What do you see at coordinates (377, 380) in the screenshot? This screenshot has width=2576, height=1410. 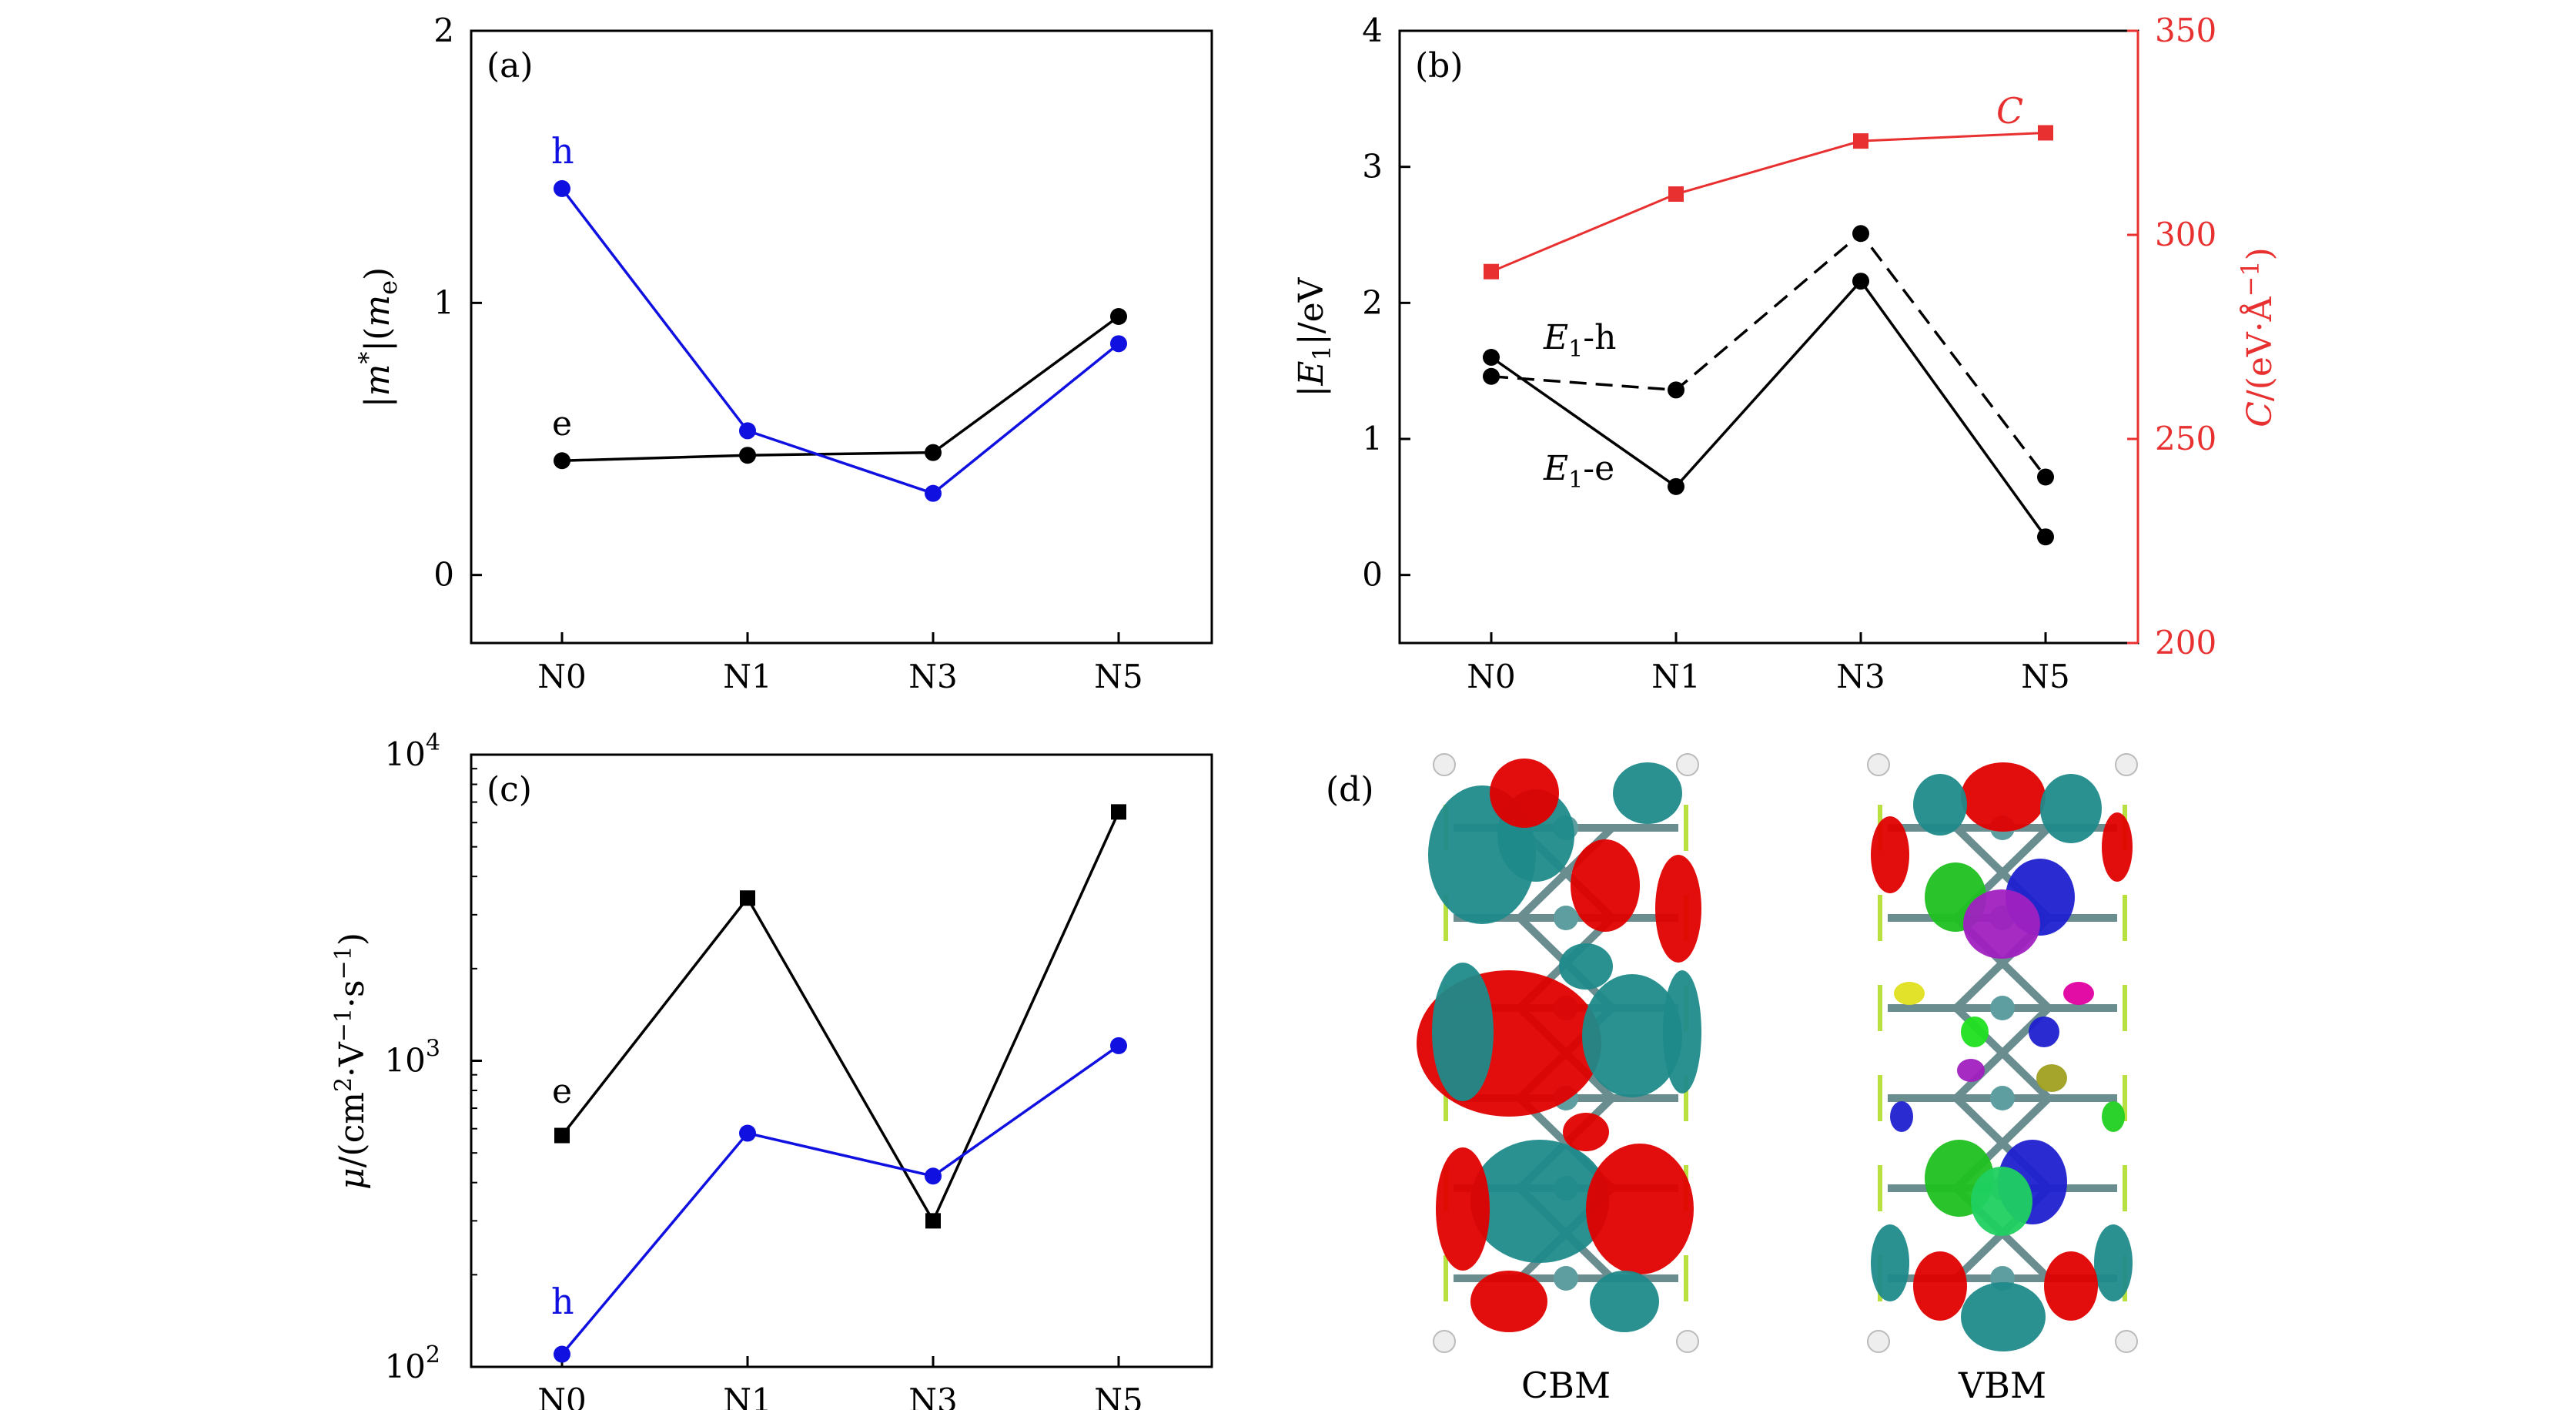 I see `panel-a-ylabel-part: m` at bounding box center [377, 380].